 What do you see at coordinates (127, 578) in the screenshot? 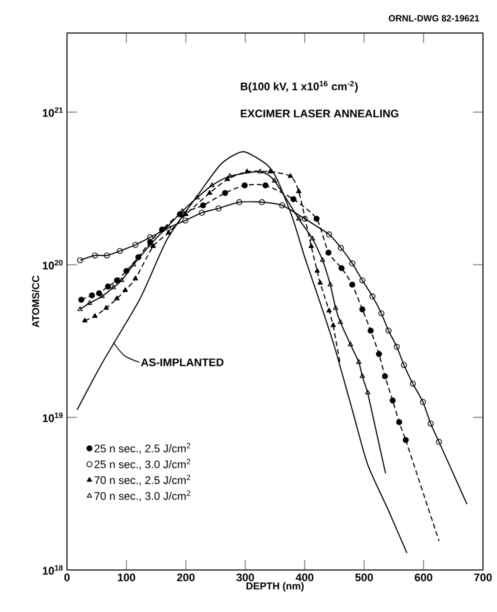
I see `x-tick-label: 100` at bounding box center [127, 578].